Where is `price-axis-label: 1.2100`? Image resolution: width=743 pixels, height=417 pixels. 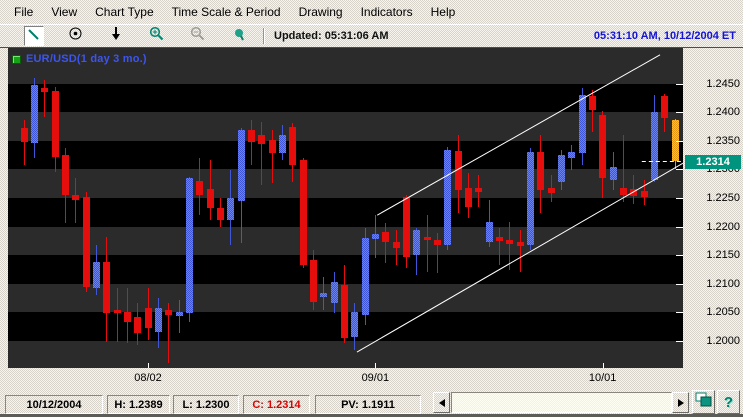
price-axis-label: 1.2100 is located at coordinates (723, 283).